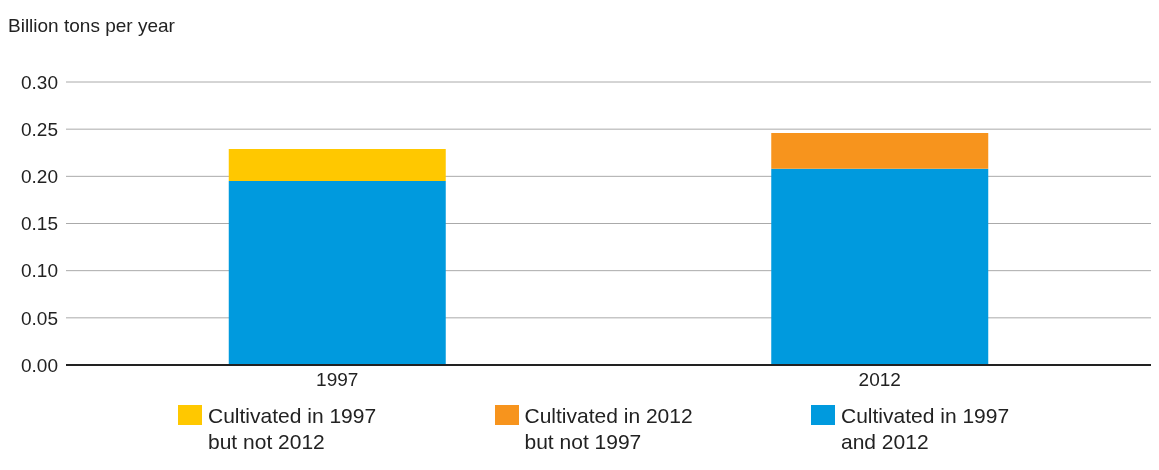 The height and width of the screenshot is (470, 1159). I want to click on y-tick-label: 0.30, so click(39, 82).